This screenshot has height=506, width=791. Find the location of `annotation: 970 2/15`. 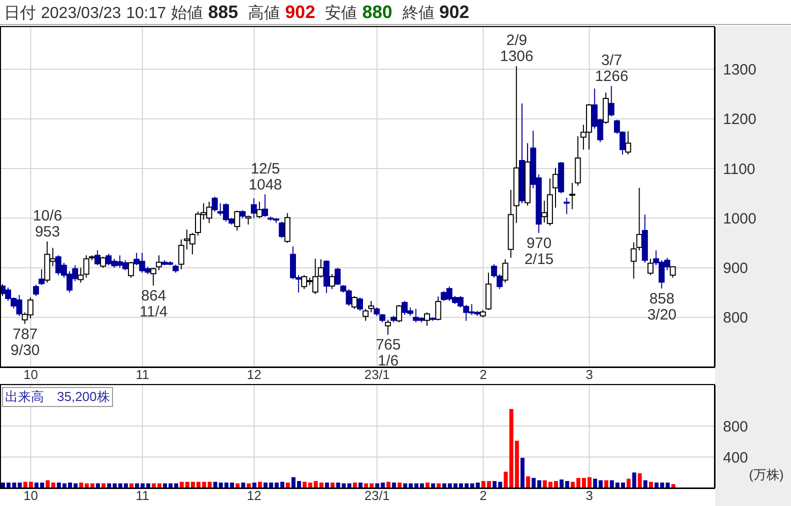

annotation: 970 2/15 is located at coordinates (539, 251).